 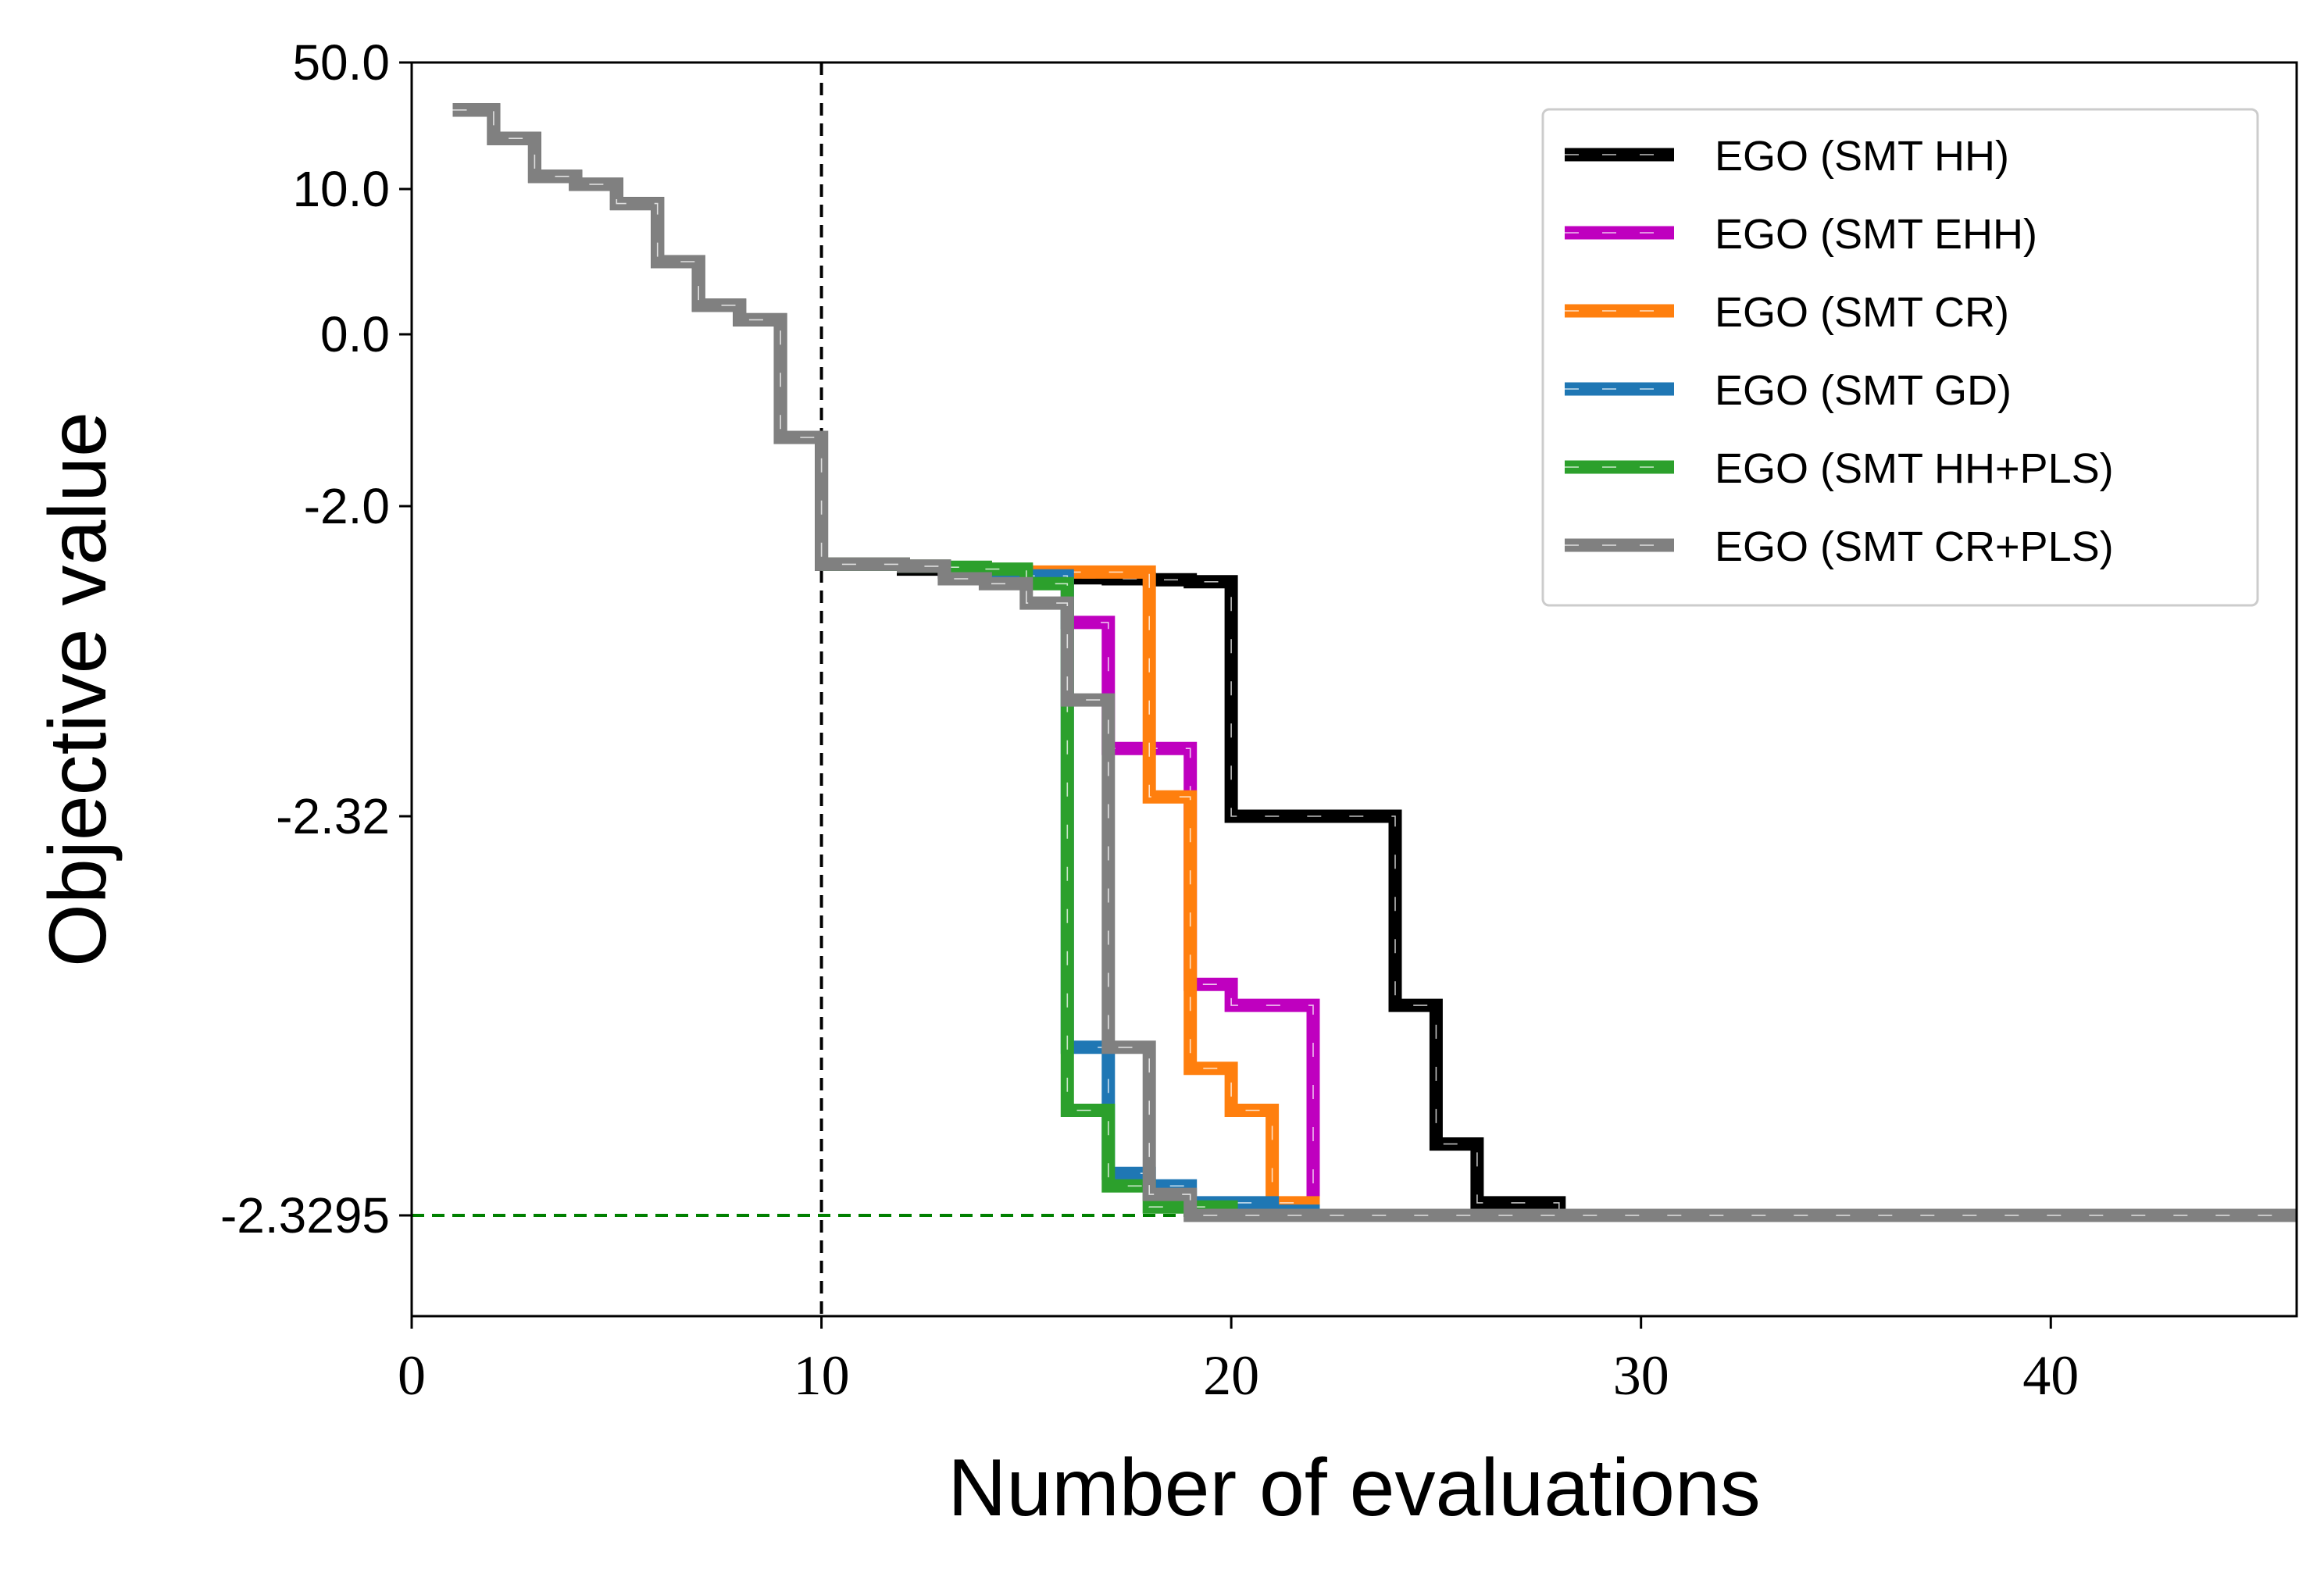 I want to click on y-tick-label: -2.0, so click(x=347, y=506).